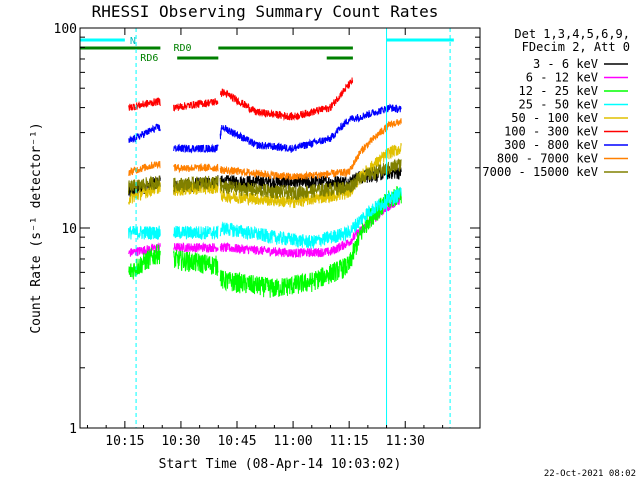 This screenshot has width=640, height=480. What do you see at coordinates (65, 29) in the screenshot?
I see `y-tick-label: 100` at bounding box center [65, 29].